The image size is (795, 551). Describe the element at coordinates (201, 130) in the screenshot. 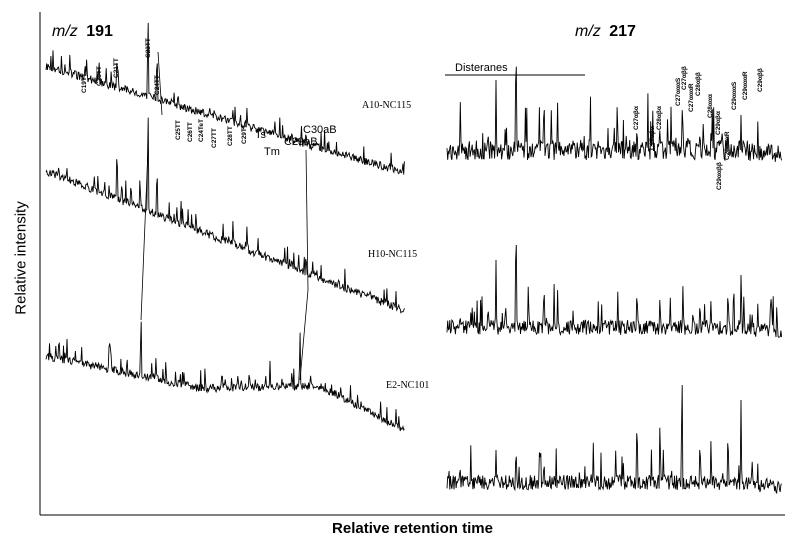

I see `peak-label-191: C24TeT` at that location.